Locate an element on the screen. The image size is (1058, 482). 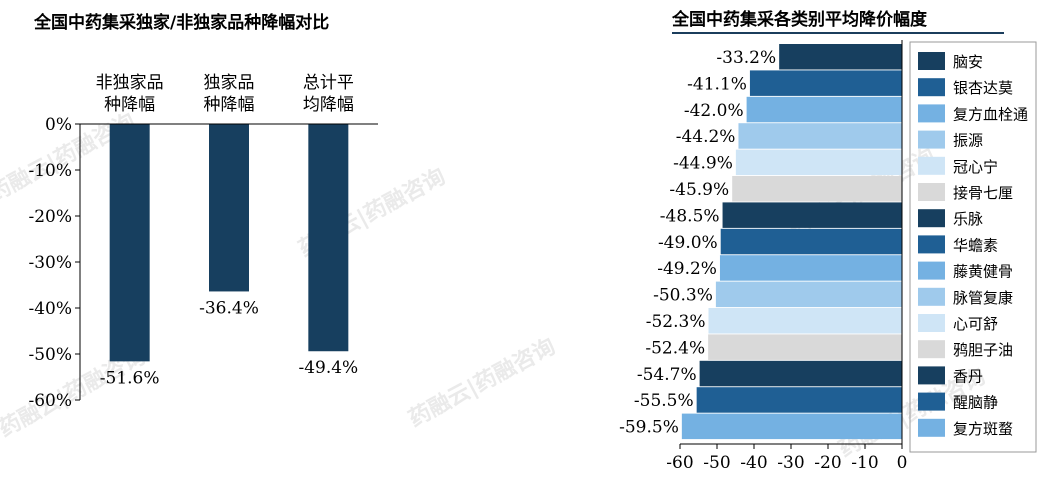
x-tick-label: -30 is located at coordinates (790, 463).